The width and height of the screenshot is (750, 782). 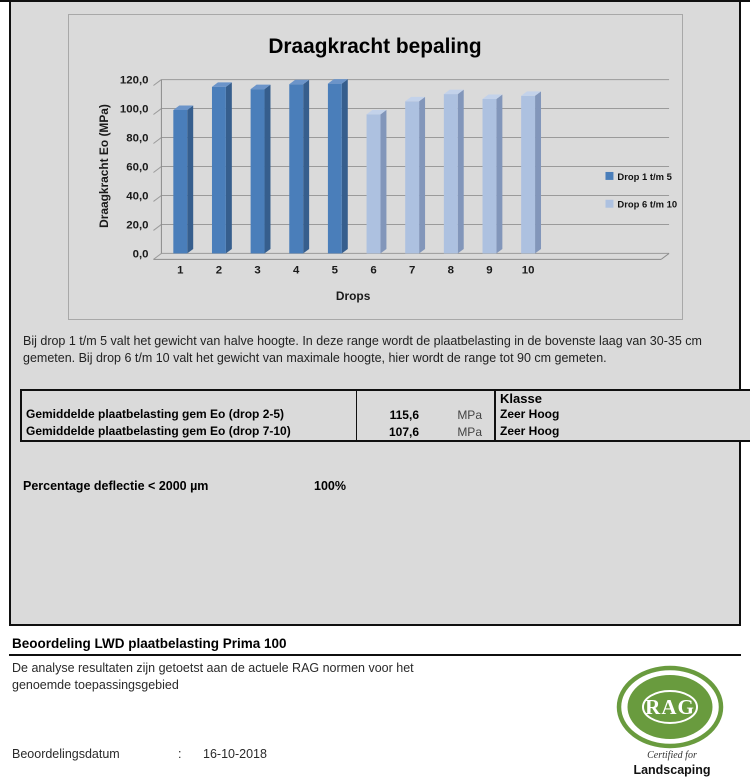 I want to click on x-tick-label: 7, so click(x=412, y=270).